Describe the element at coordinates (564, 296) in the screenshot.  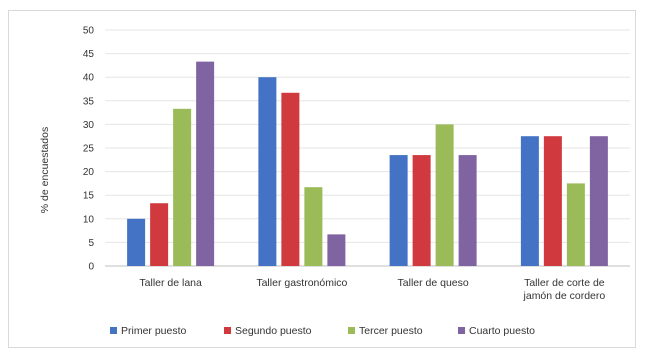
I see `x-tick-label: jamón de cordero` at that location.